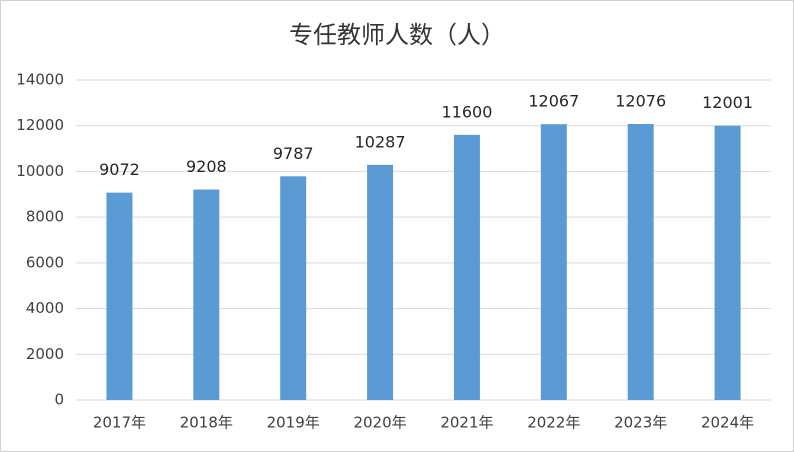 The height and width of the screenshot is (452, 794). I want to click on x-tick-label: 2024年, so click(727, 423).